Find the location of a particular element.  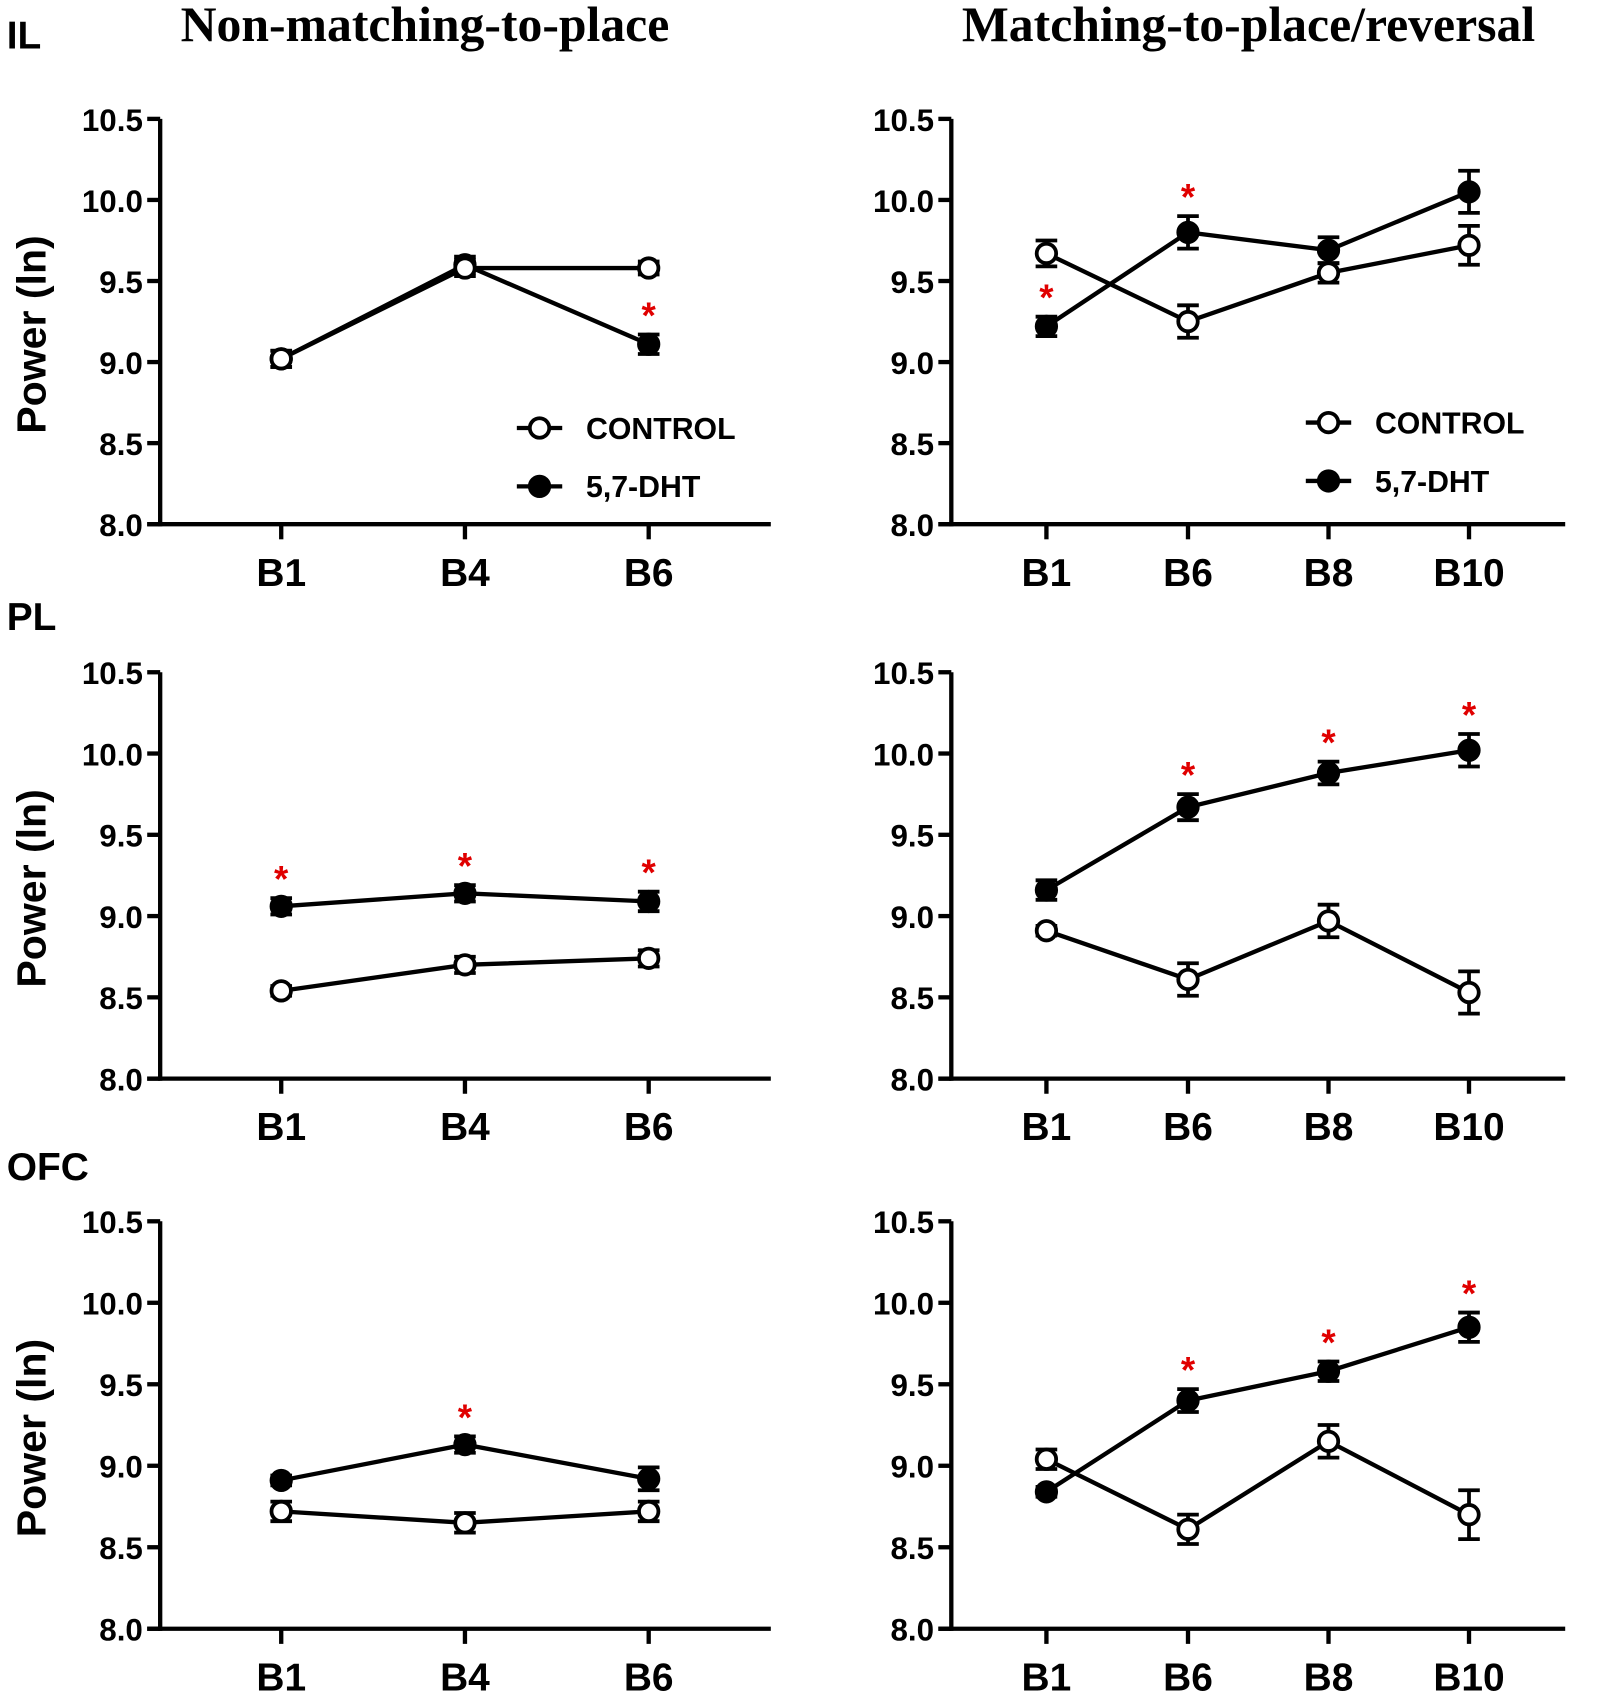

row-label: IL is located at coordinates (24, 36).